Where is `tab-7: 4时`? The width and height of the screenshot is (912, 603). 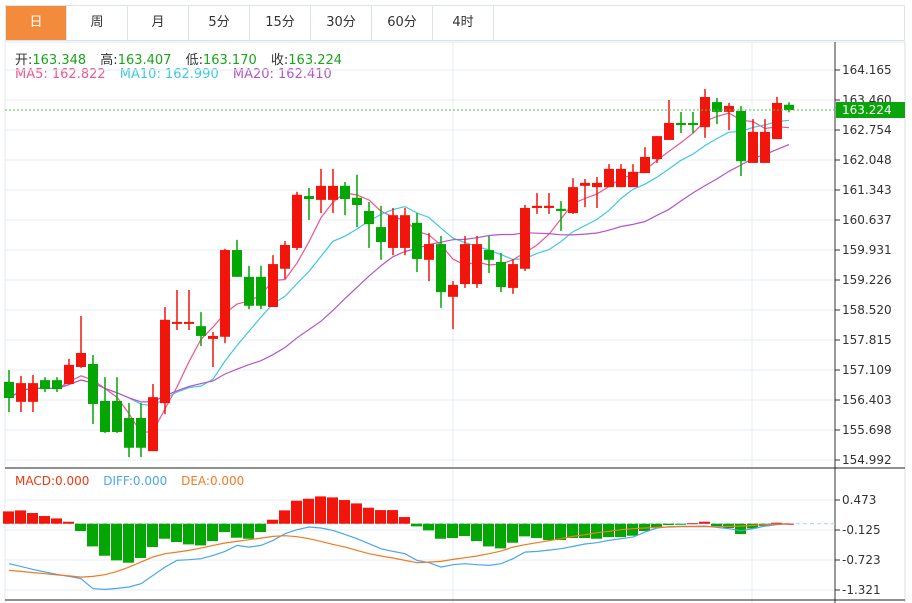
tab-7: 4时 is located at coordinates (463, 23).